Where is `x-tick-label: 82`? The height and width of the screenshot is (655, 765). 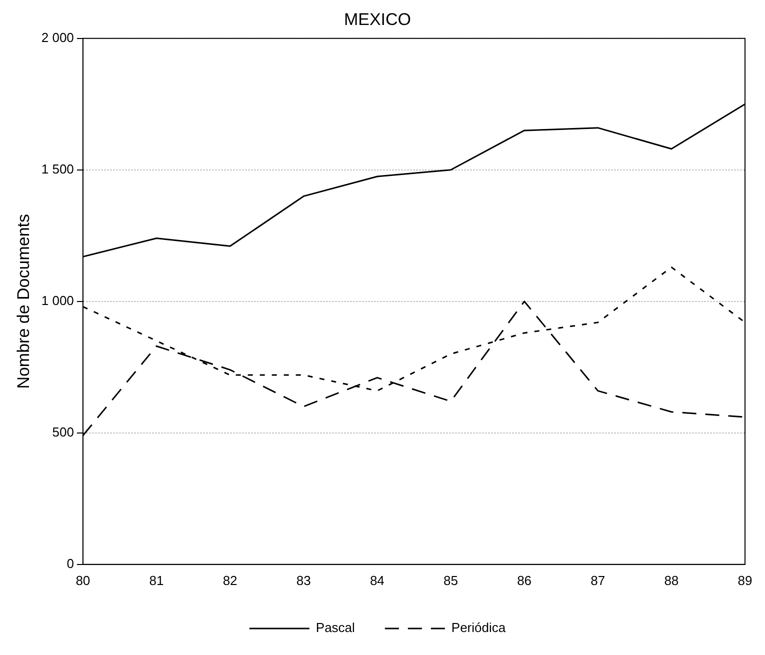 x-tick-label: 82 is located at coordinates (230, 580).